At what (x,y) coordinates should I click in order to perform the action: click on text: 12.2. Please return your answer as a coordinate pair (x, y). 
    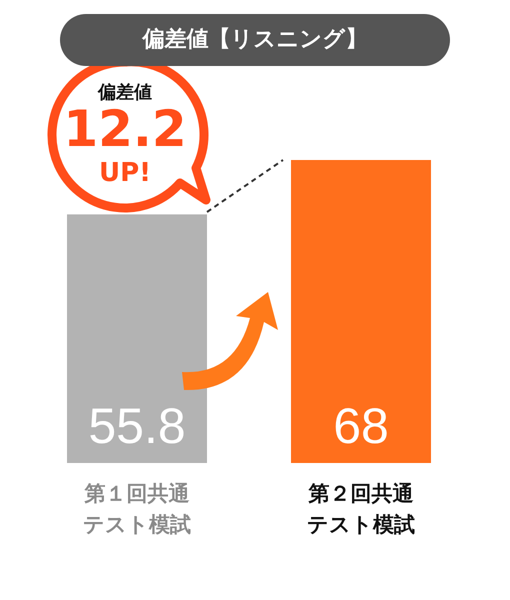
    Looking at the image, I should click on (125, 129).